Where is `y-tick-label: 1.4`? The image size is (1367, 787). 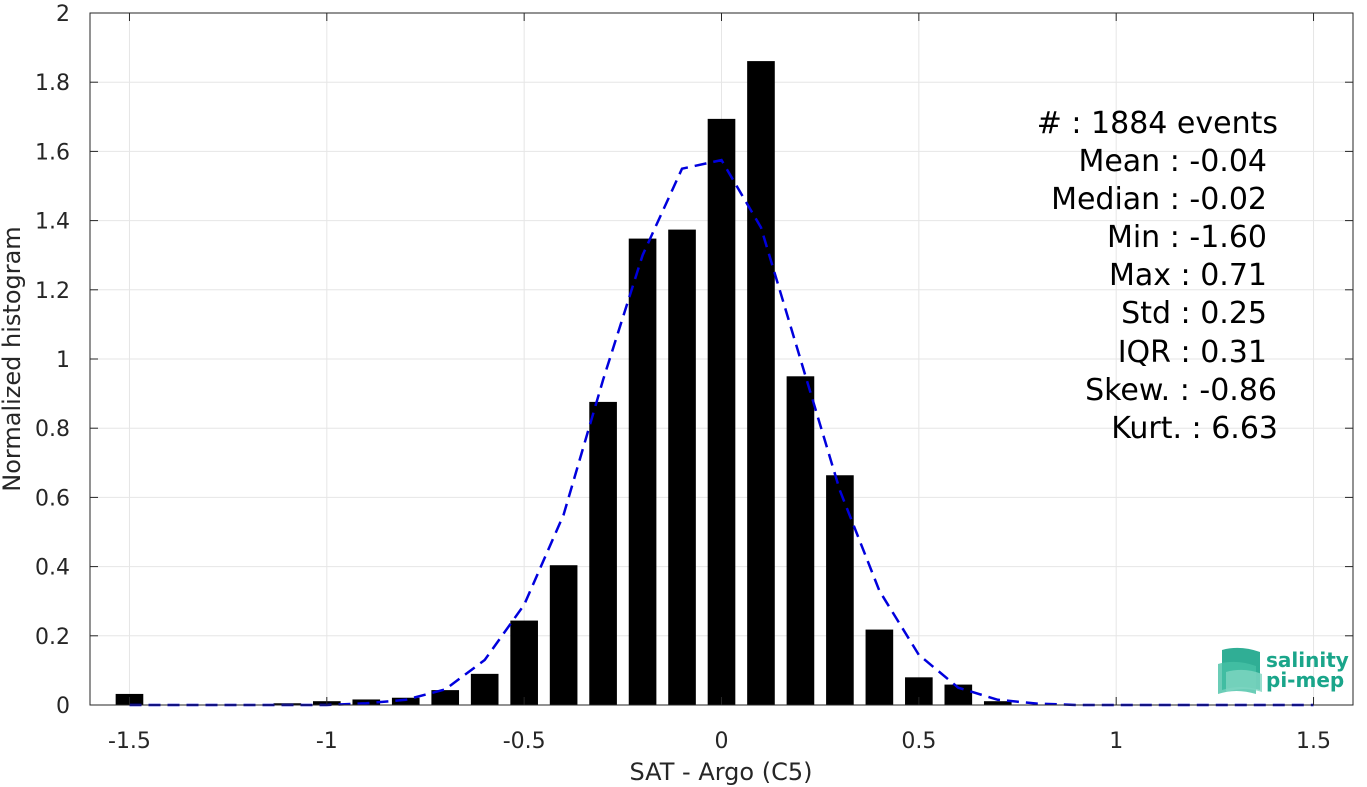 y-tick-label: 1.4 is located at coordinates (52, 222).